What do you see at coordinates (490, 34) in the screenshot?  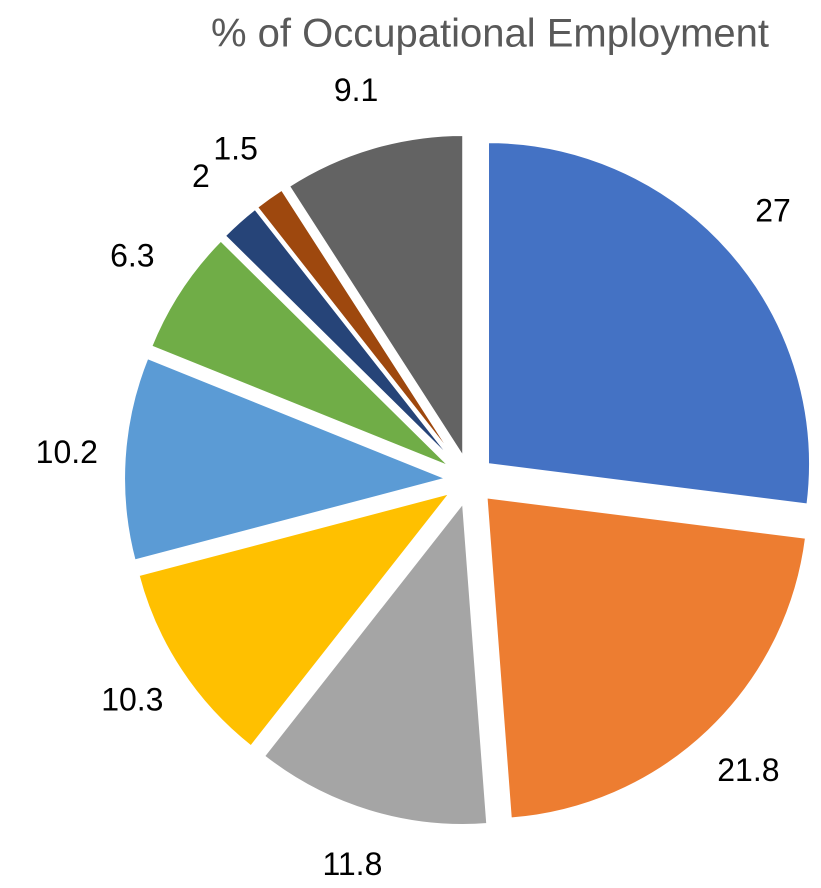 I see `chart-title: % of Occupational Employment` at bounding box center [490, 34].